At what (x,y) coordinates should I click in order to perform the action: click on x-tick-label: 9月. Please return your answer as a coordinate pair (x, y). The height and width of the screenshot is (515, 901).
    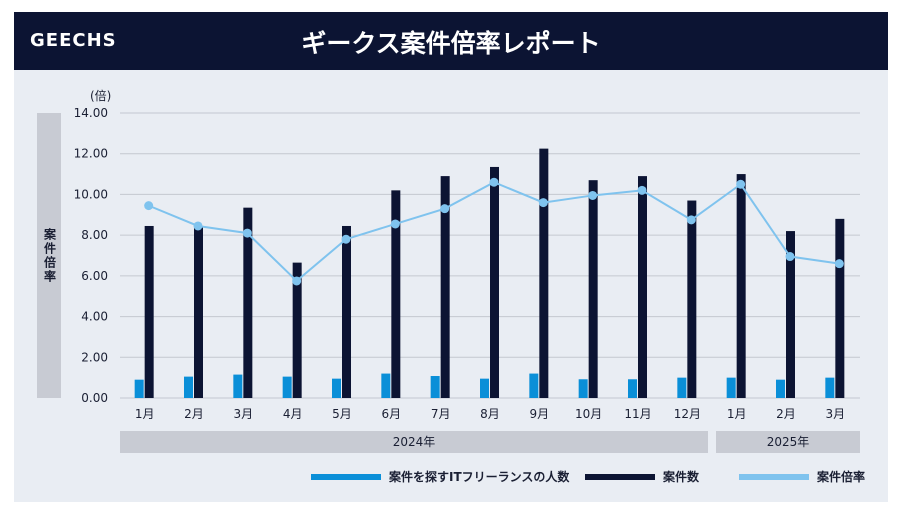
    Looking at the image, I should click on (540, 414).